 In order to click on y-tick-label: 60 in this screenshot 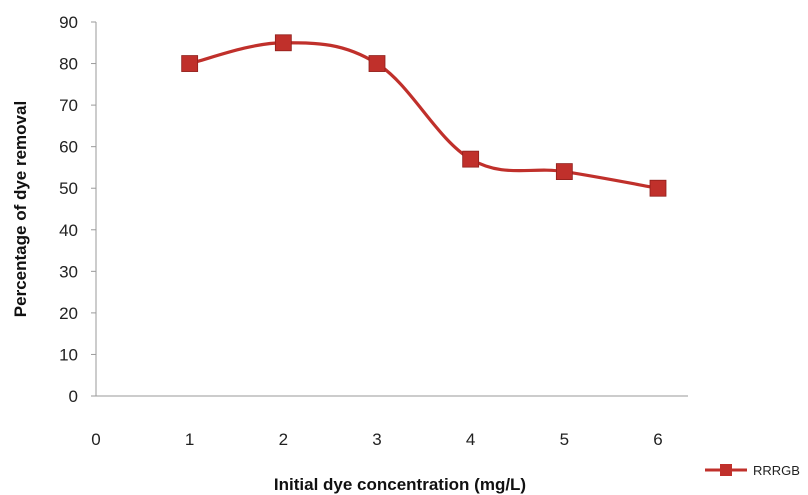, I will do `click(68, 147)`.